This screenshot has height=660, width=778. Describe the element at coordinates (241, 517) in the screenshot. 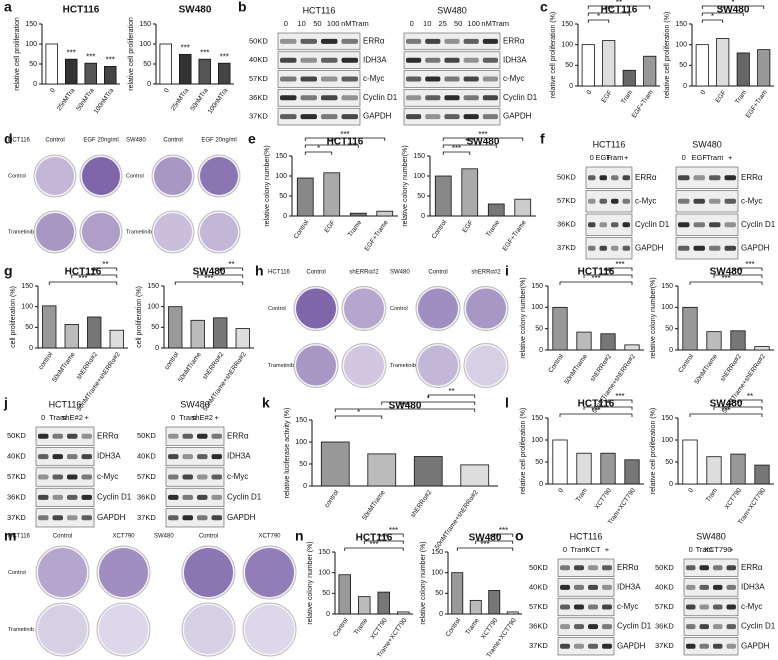

I see `protein: GAPDH` at that location.